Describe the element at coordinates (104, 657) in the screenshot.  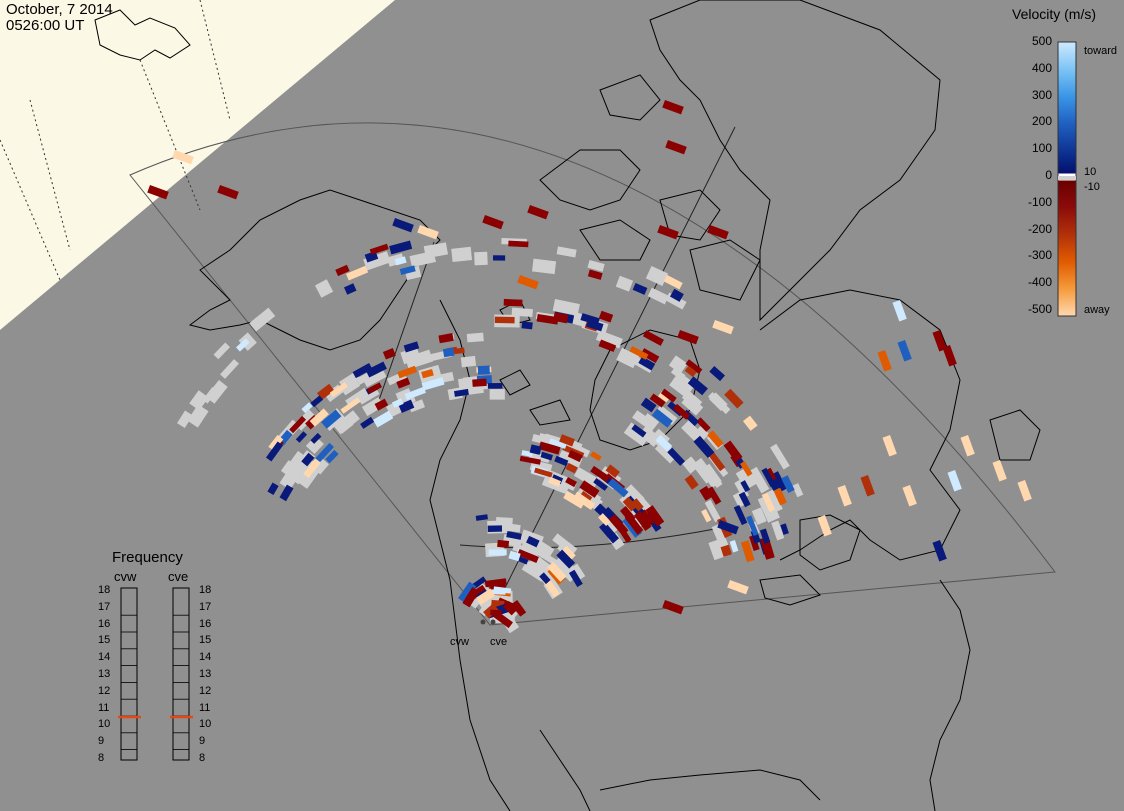
I see `frequency-tick-label-left: 14` at that location.